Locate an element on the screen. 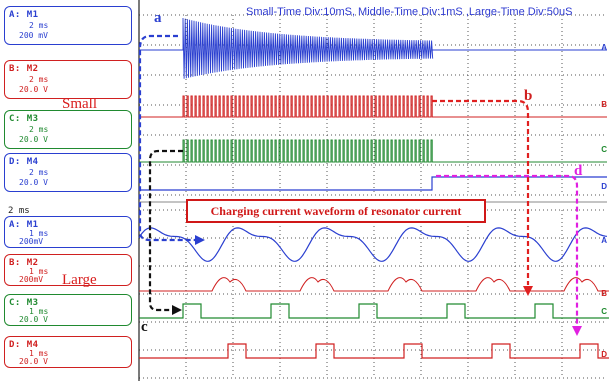 The height and width of the screenshot is (381, 609). panel-top-c: C: M3 2 ms 20.0 V is located at coordinates (68, 129).